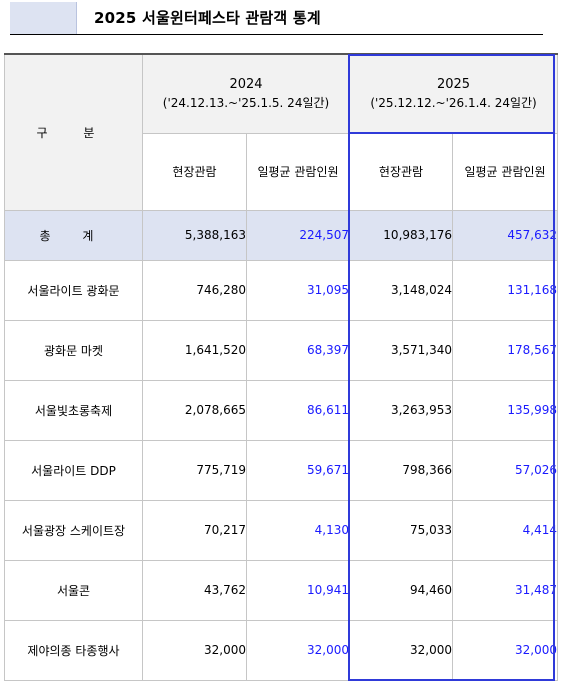 This screenshot has width=567, height=688. Describe the element at coordinates (298, 235) in the screenshot. I see `total-daily-2024: 224,507` at that location.